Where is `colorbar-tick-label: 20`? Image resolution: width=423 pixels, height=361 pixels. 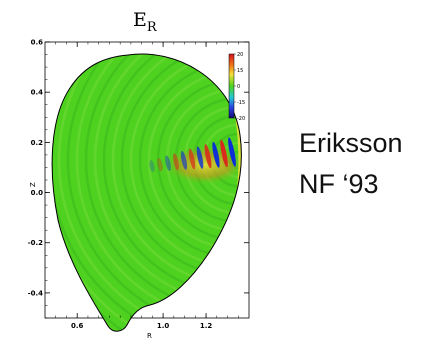 colorbar-tick-label: 20 is located at coordinates (240, 55).